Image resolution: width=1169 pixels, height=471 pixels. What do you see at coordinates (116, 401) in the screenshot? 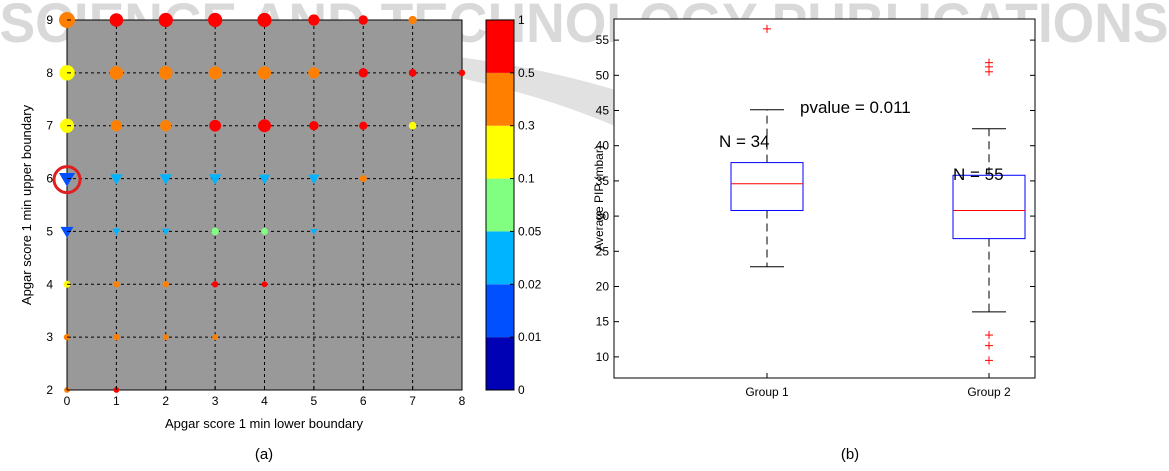
I see `tick-label-x: 1` at bounding box center [116, 401].